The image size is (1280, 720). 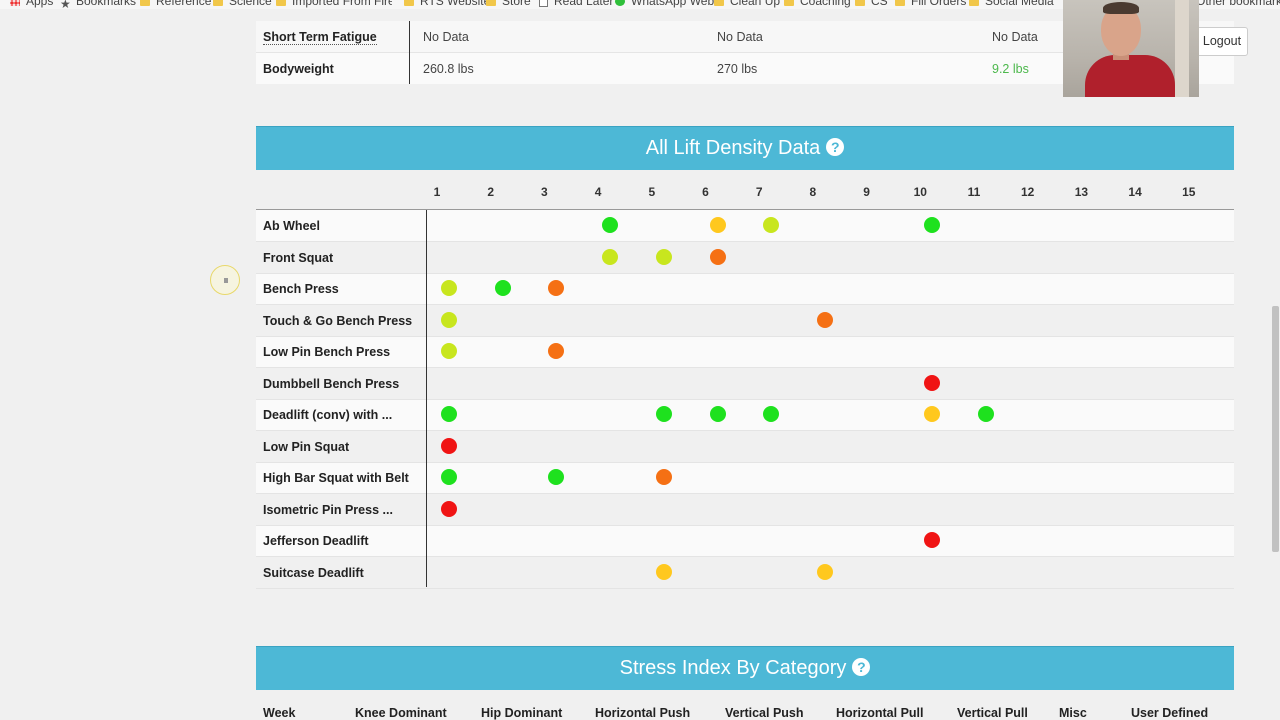 I want to click on apps-icon, so click(x=15, y=3).